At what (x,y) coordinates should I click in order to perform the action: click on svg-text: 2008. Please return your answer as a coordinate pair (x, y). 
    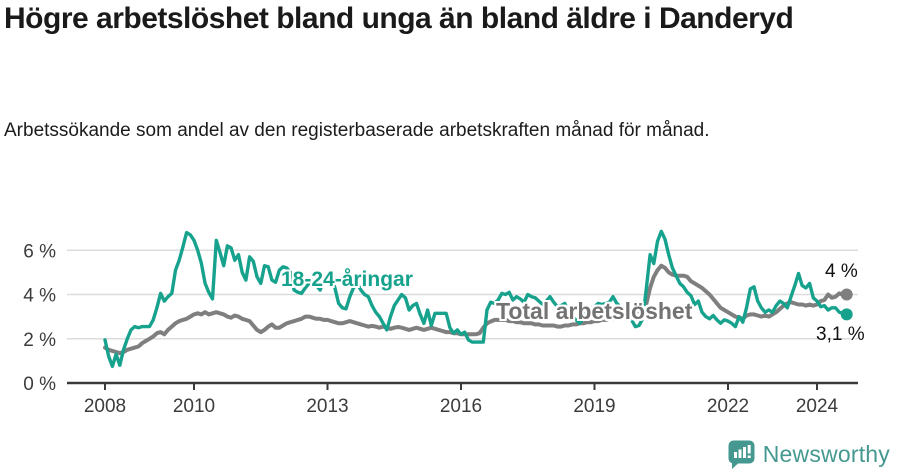
    Looking at the image, I should click on (105, 406).